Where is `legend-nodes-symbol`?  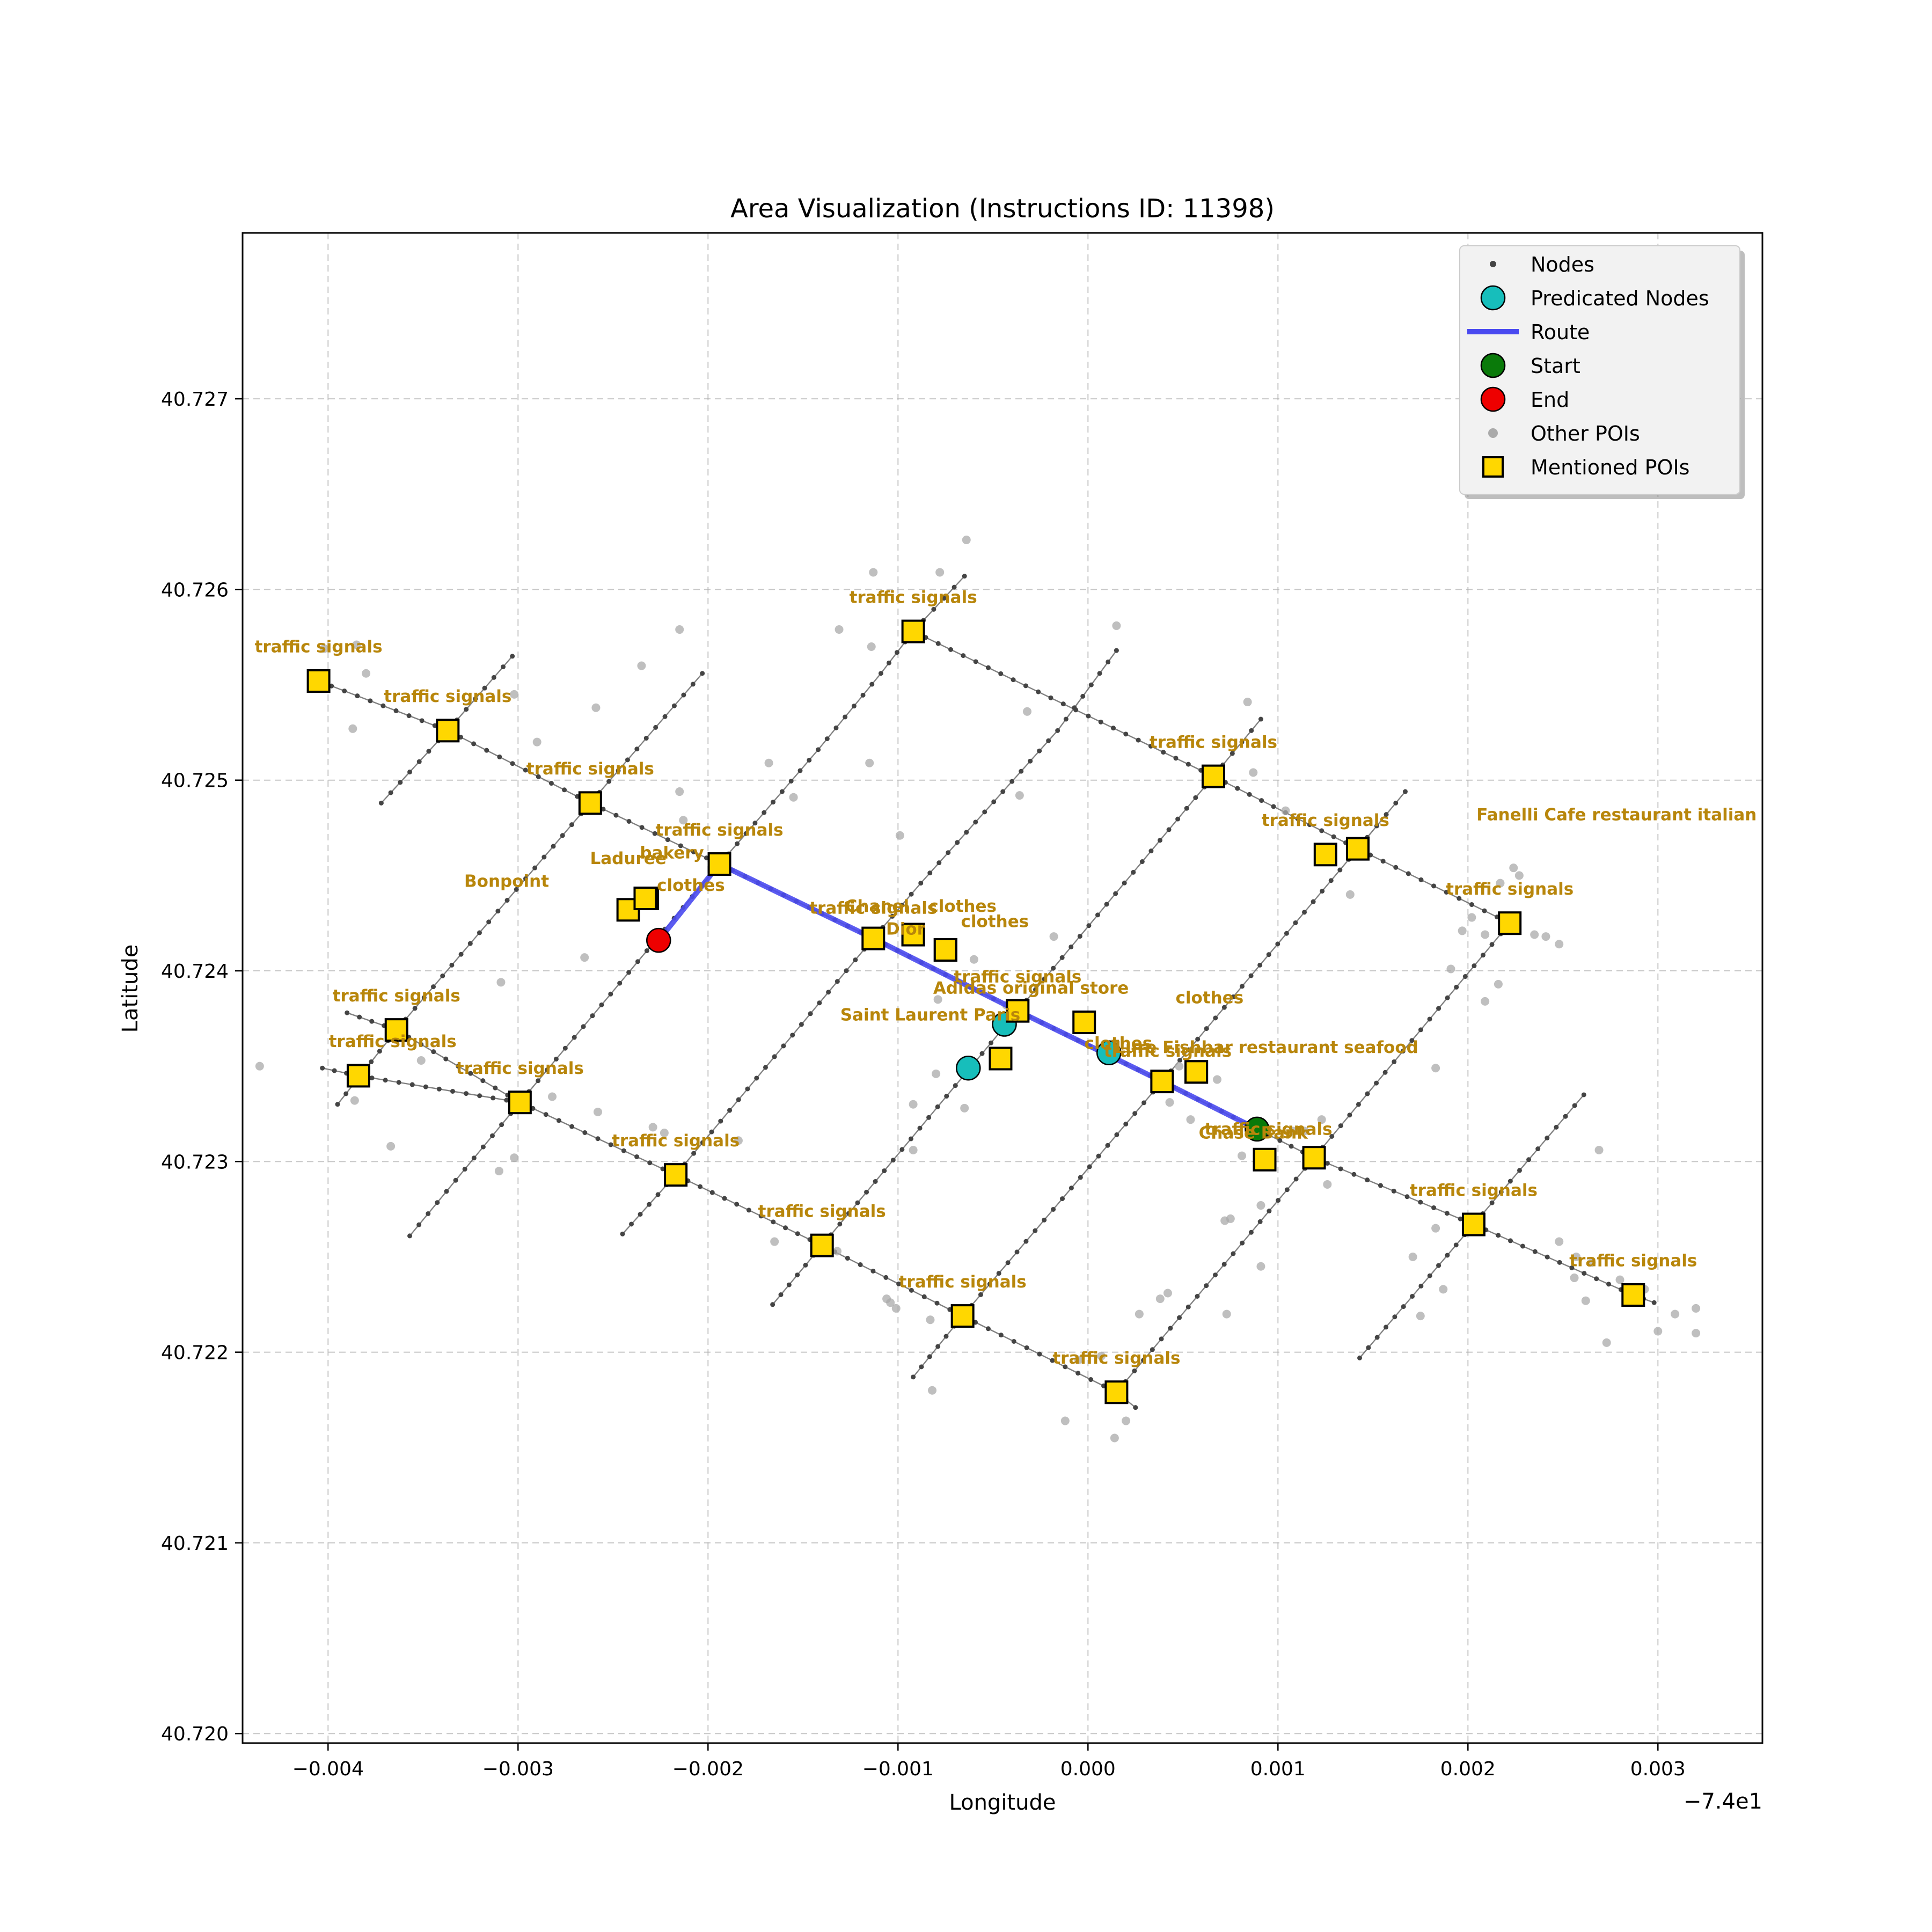
legend-nodes-symbol is located at coordinates (1493, 264).